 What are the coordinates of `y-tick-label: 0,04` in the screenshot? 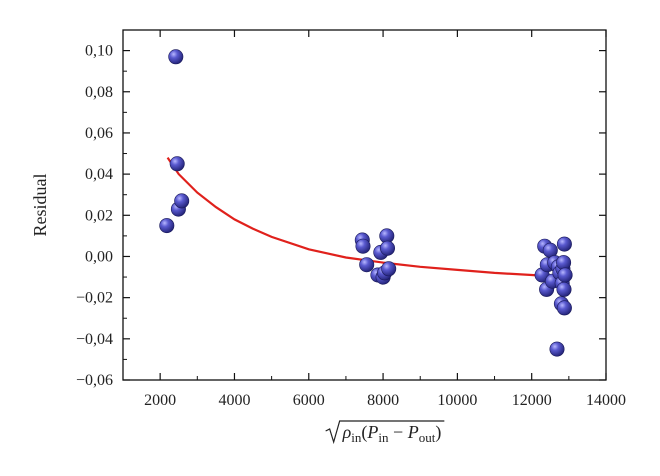 It's located at (99, 174).